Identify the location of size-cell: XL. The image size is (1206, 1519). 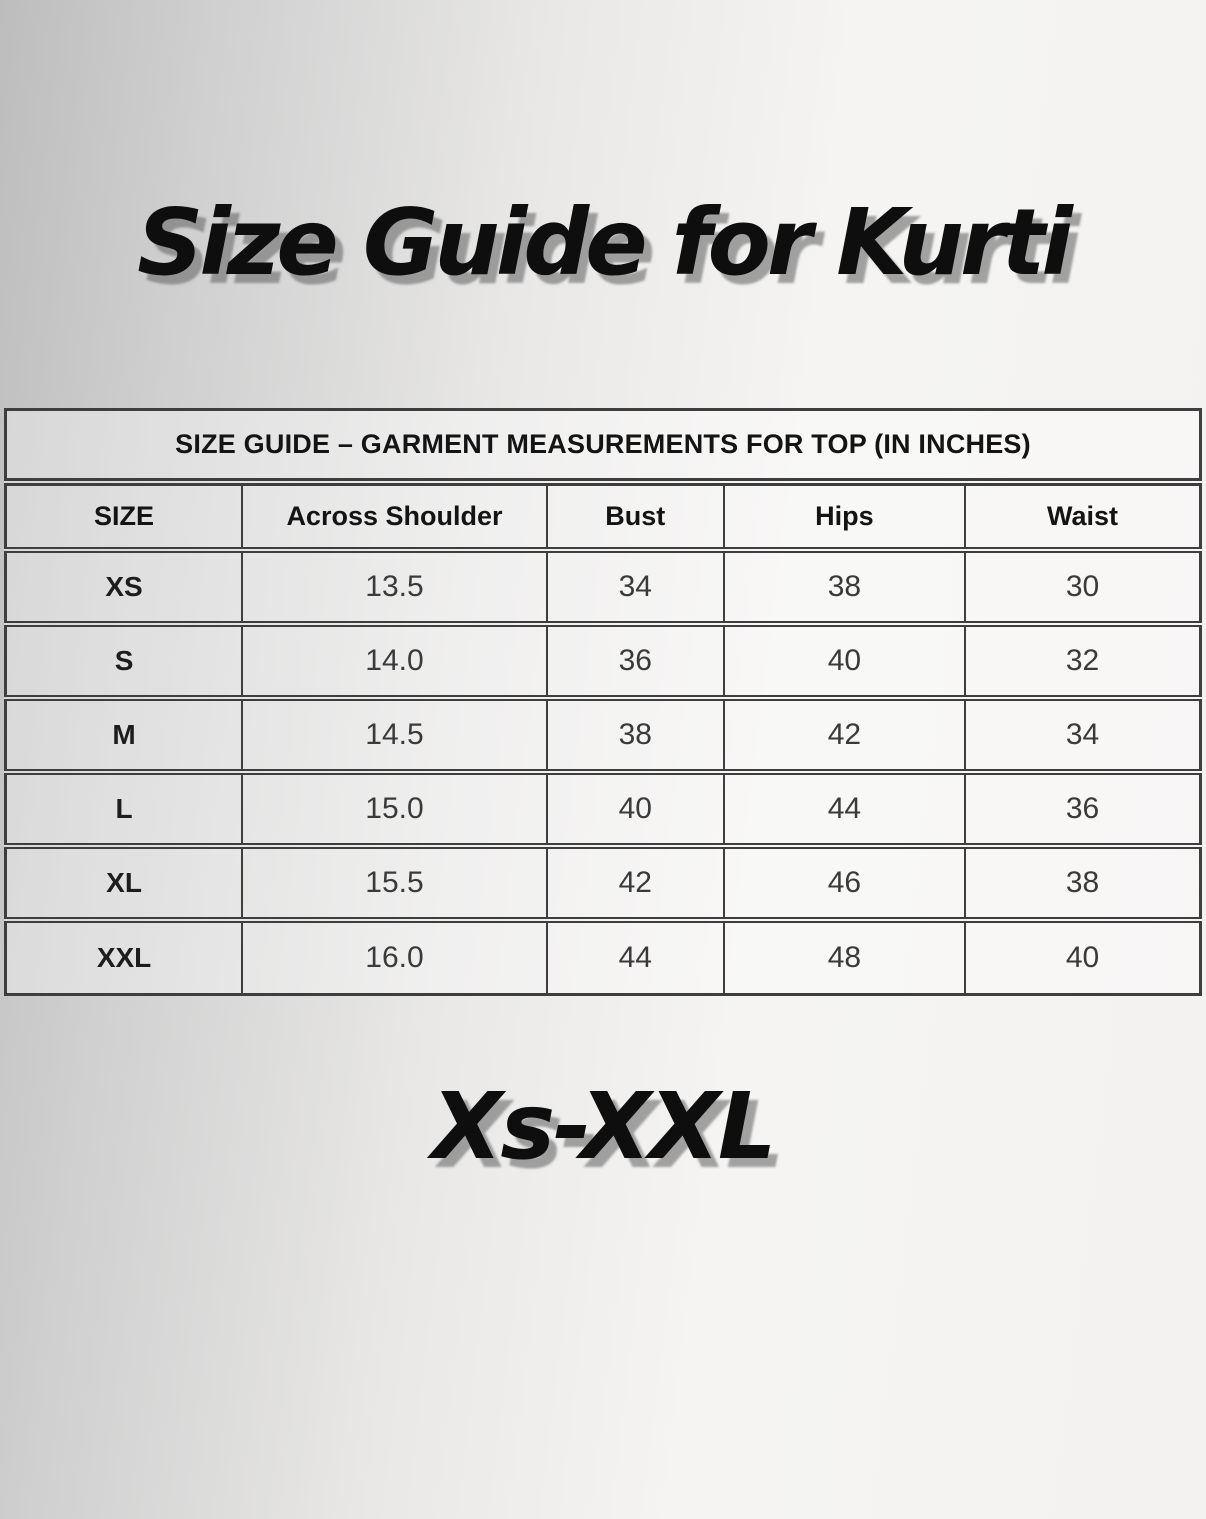
(124, 882).